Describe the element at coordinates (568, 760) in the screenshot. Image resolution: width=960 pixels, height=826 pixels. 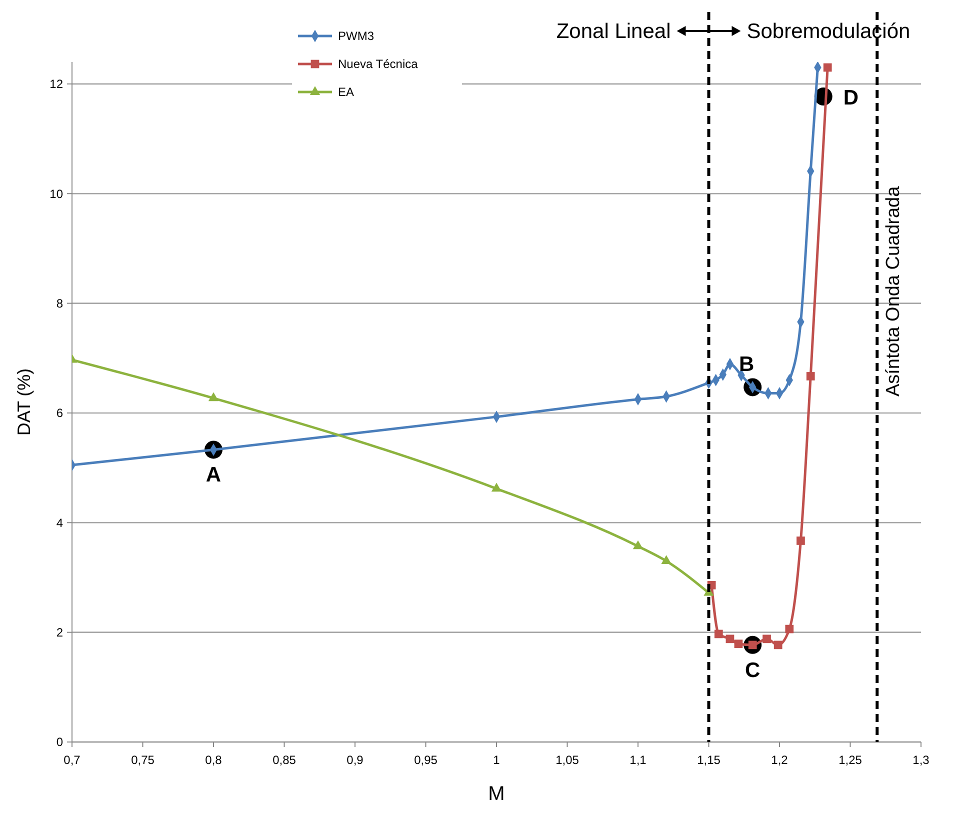
I see `x-tick-label: 1,05` at that location.